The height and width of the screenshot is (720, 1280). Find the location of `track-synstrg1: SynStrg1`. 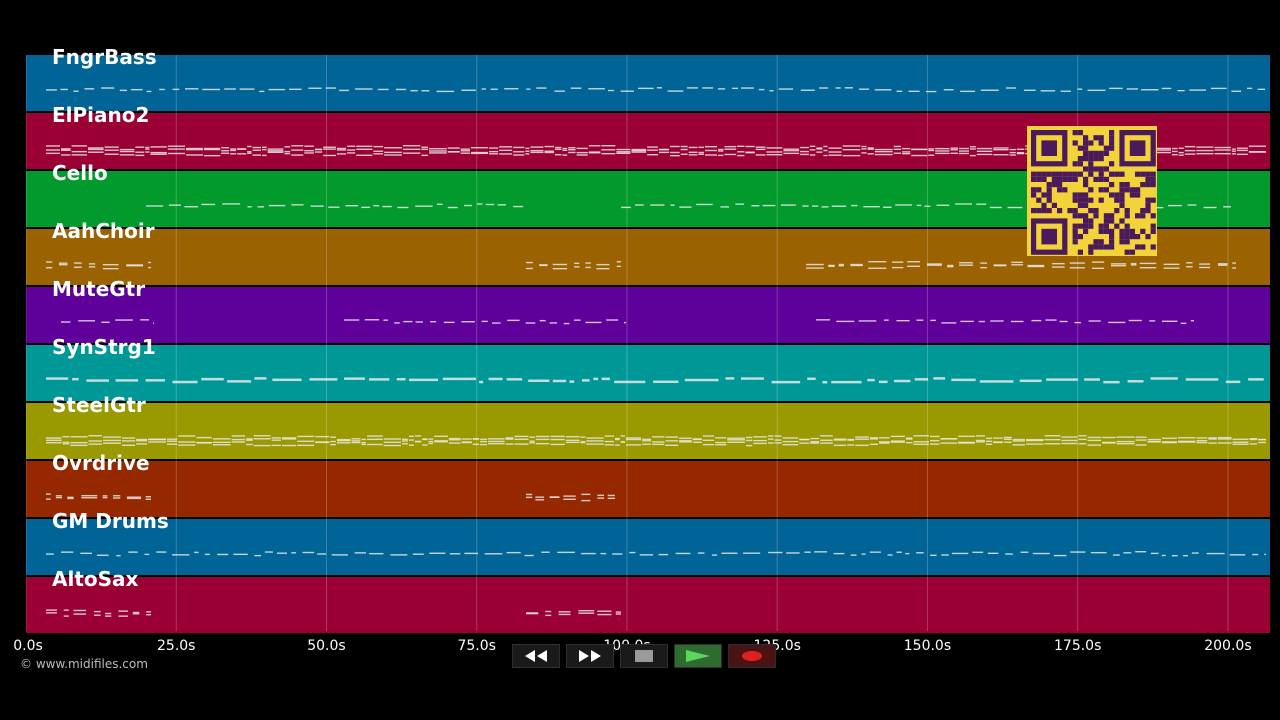

track-synstrg1: SynStrg1 is located at coordinates (648, 369).